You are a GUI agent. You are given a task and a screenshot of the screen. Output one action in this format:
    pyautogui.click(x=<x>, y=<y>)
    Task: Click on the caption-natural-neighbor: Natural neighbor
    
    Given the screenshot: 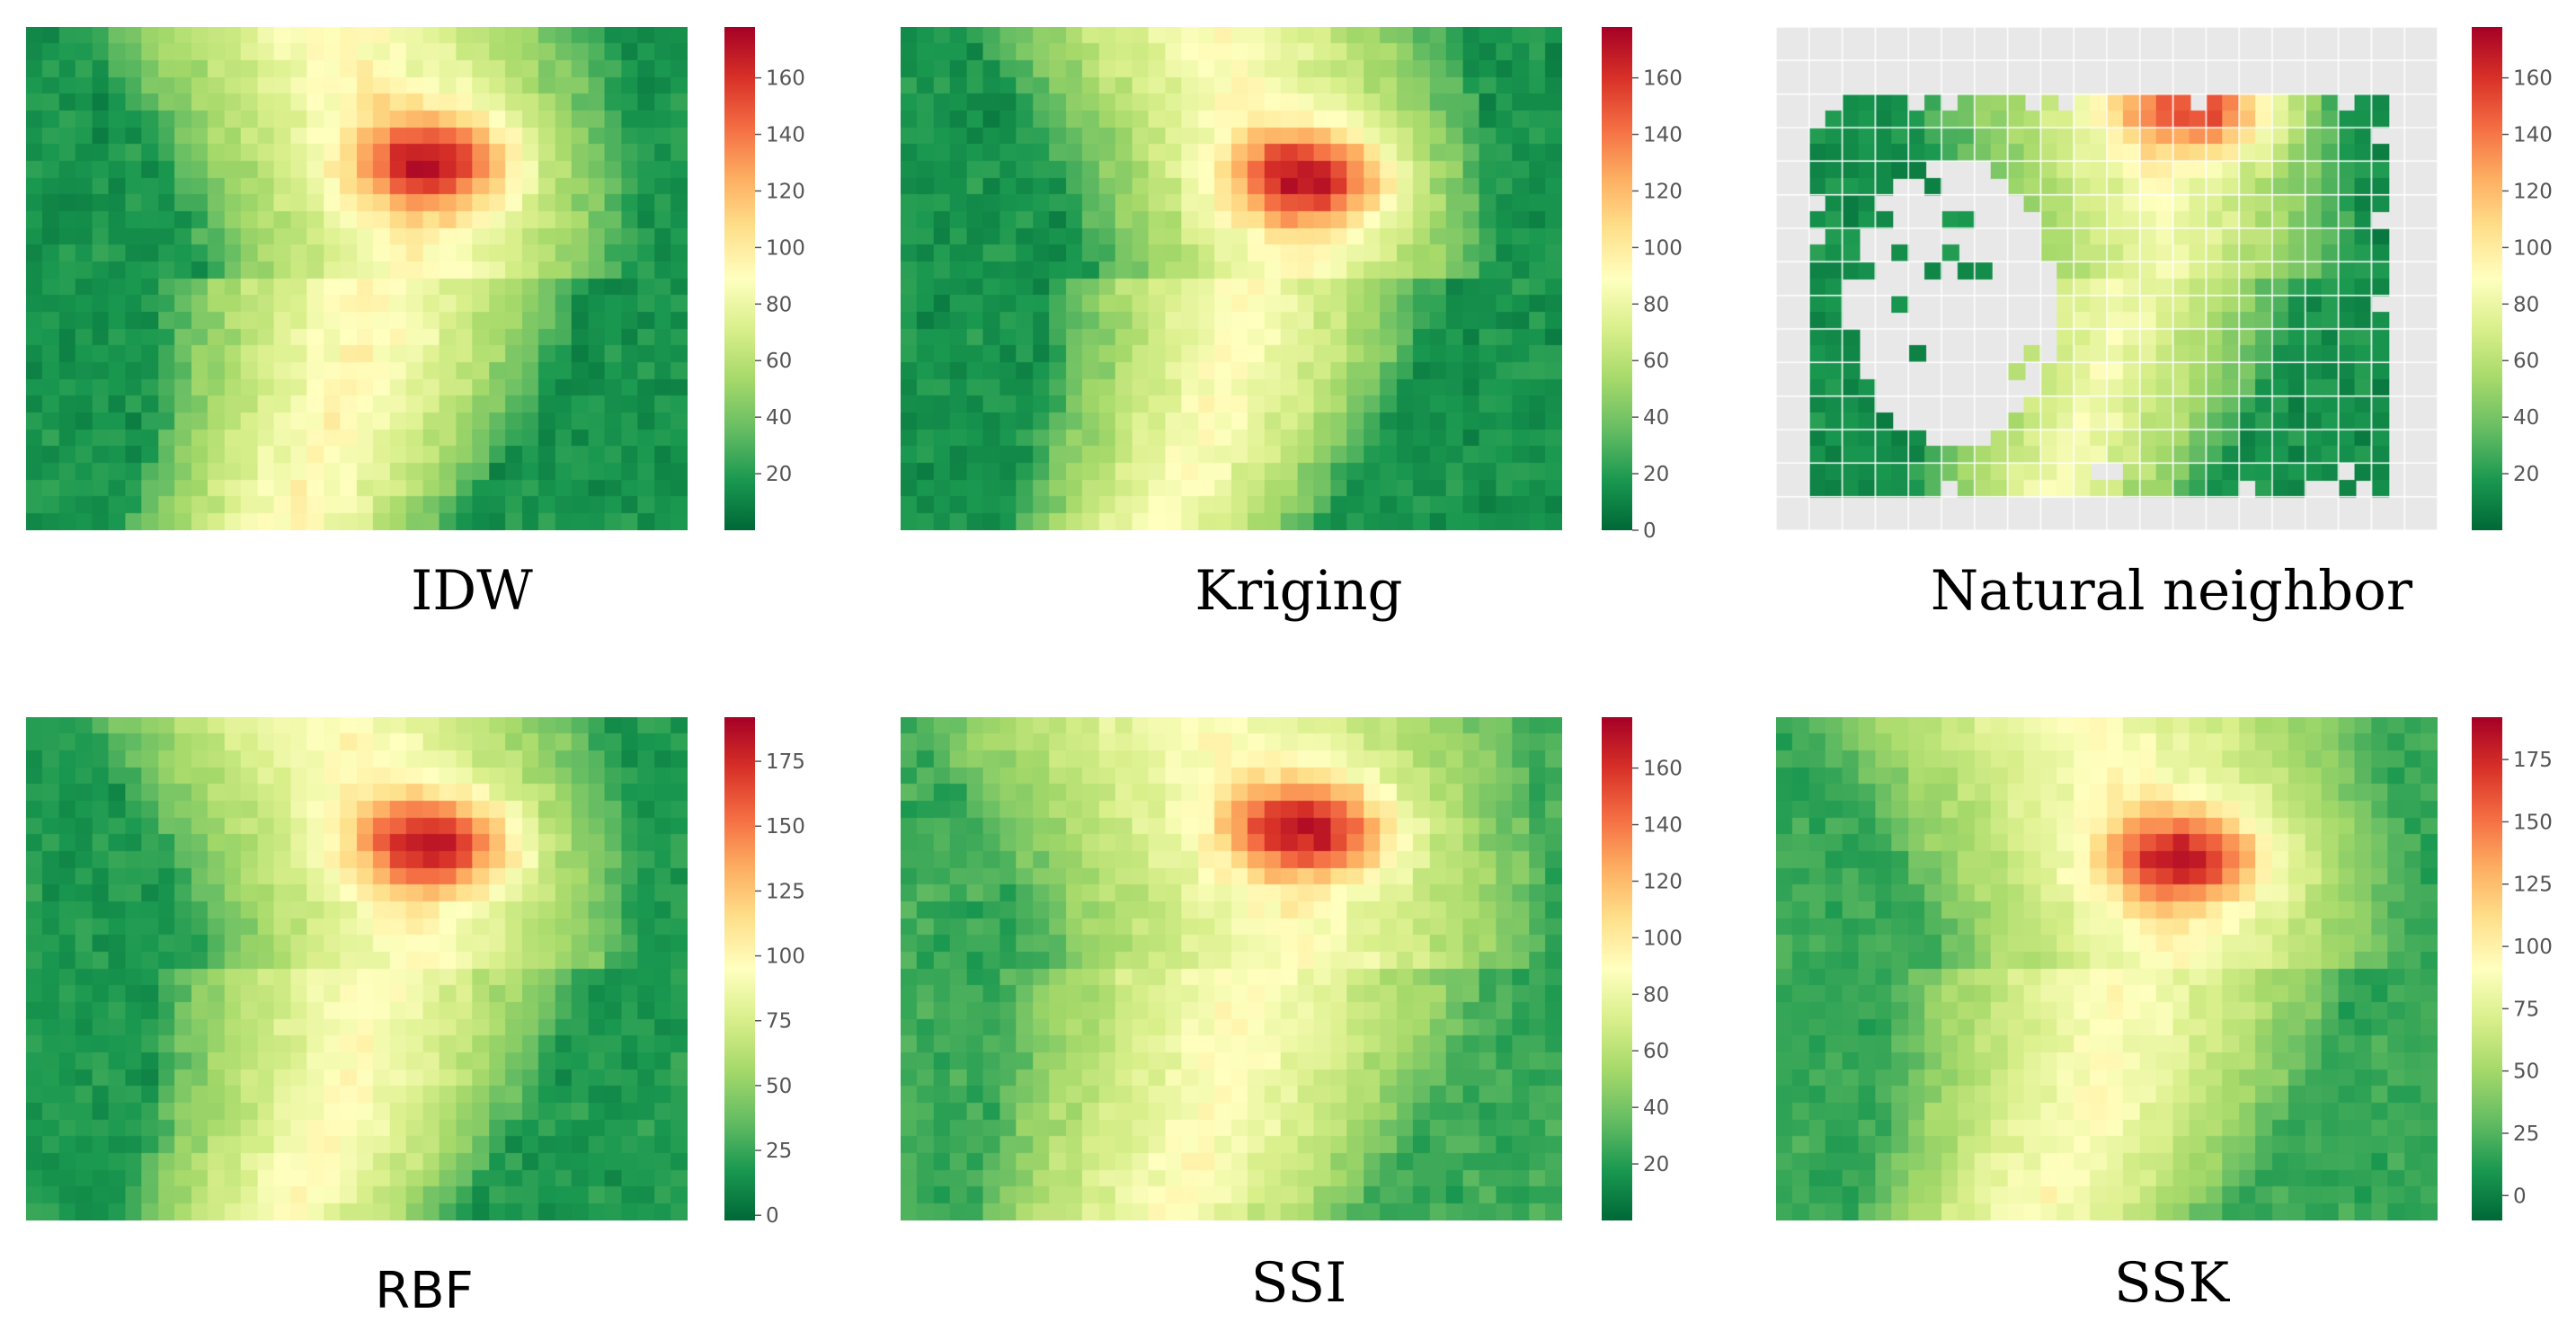 What is the action you would take?
    pyautogui.click(x=2171, y=591)
    